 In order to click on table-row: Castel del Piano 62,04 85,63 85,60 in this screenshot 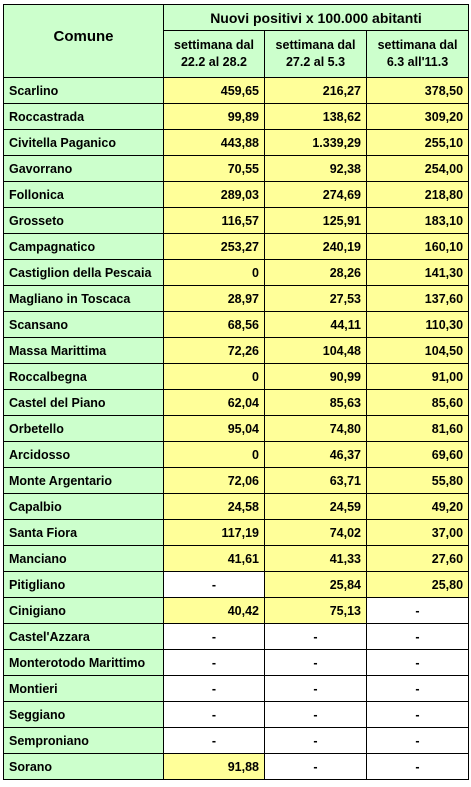, I will do `click(236, 402)`.